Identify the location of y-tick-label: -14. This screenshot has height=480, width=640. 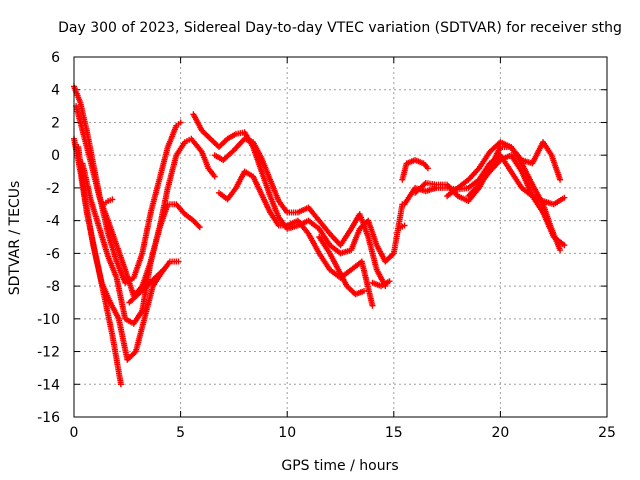
(48, 385).